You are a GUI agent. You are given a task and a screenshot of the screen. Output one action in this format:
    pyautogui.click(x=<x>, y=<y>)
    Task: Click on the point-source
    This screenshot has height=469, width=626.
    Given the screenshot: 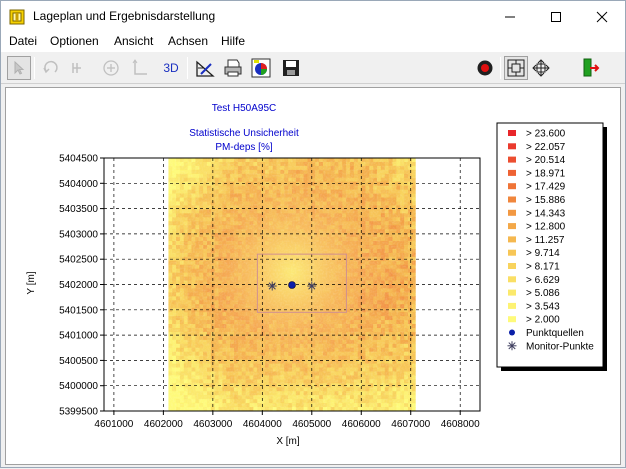 What is the action you would take?
    pyautogui.click(x=292, y=285)
    